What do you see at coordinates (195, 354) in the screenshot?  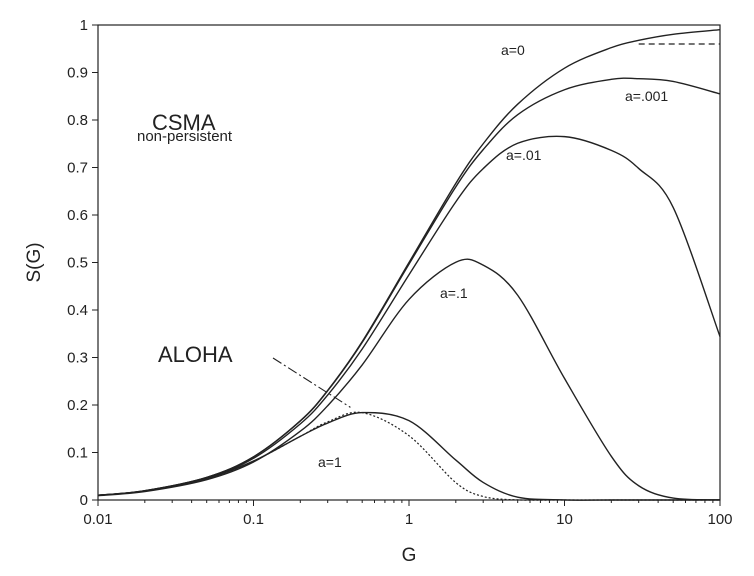 I see `aloha-label: ALOHA` at bounding box center [195, 354].